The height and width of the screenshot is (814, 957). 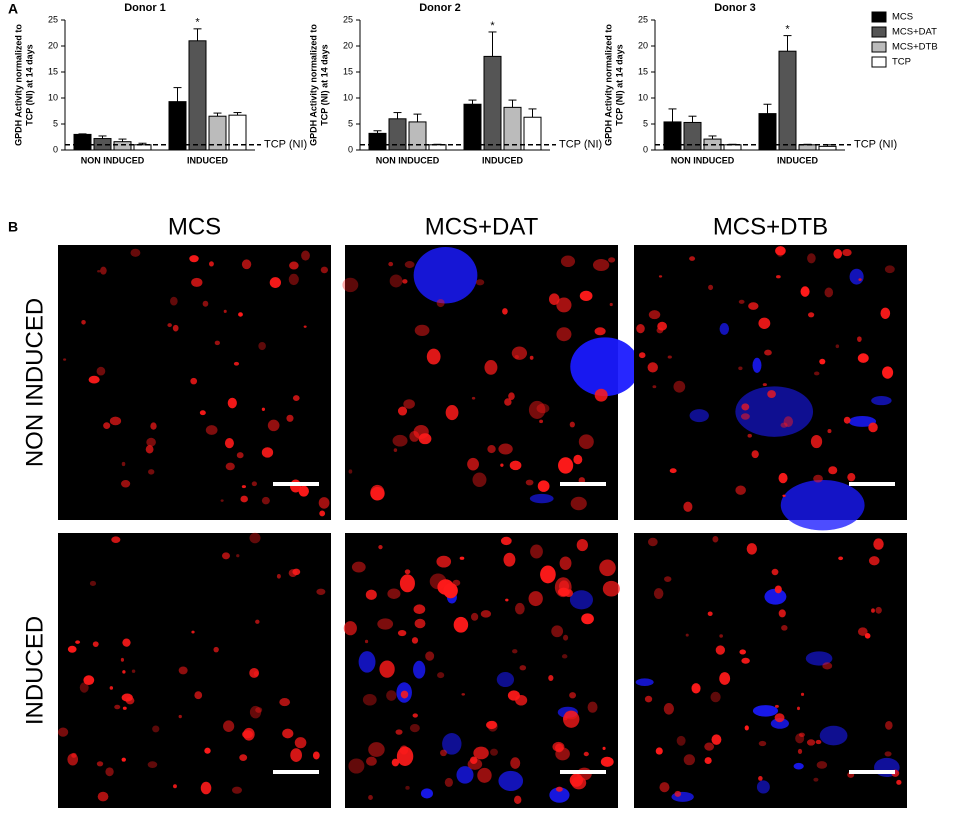 What do you see at coordinates (34, 670) in the screenshot?
I see `row-label: INDUCED` at bounding box center [34, 670].